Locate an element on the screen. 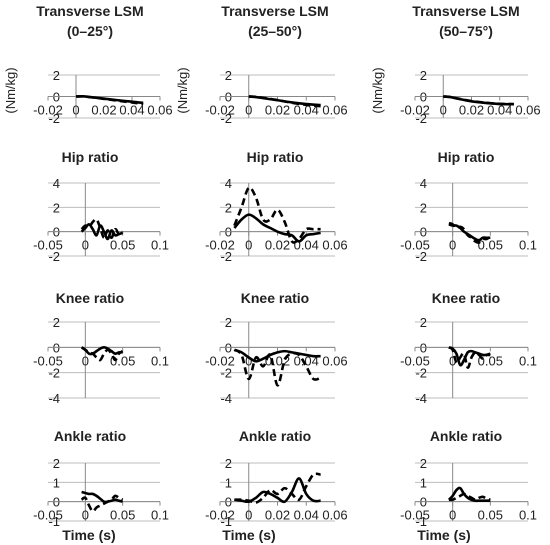  panel-7-series-dashed-line is located at coordinates (102, 354).